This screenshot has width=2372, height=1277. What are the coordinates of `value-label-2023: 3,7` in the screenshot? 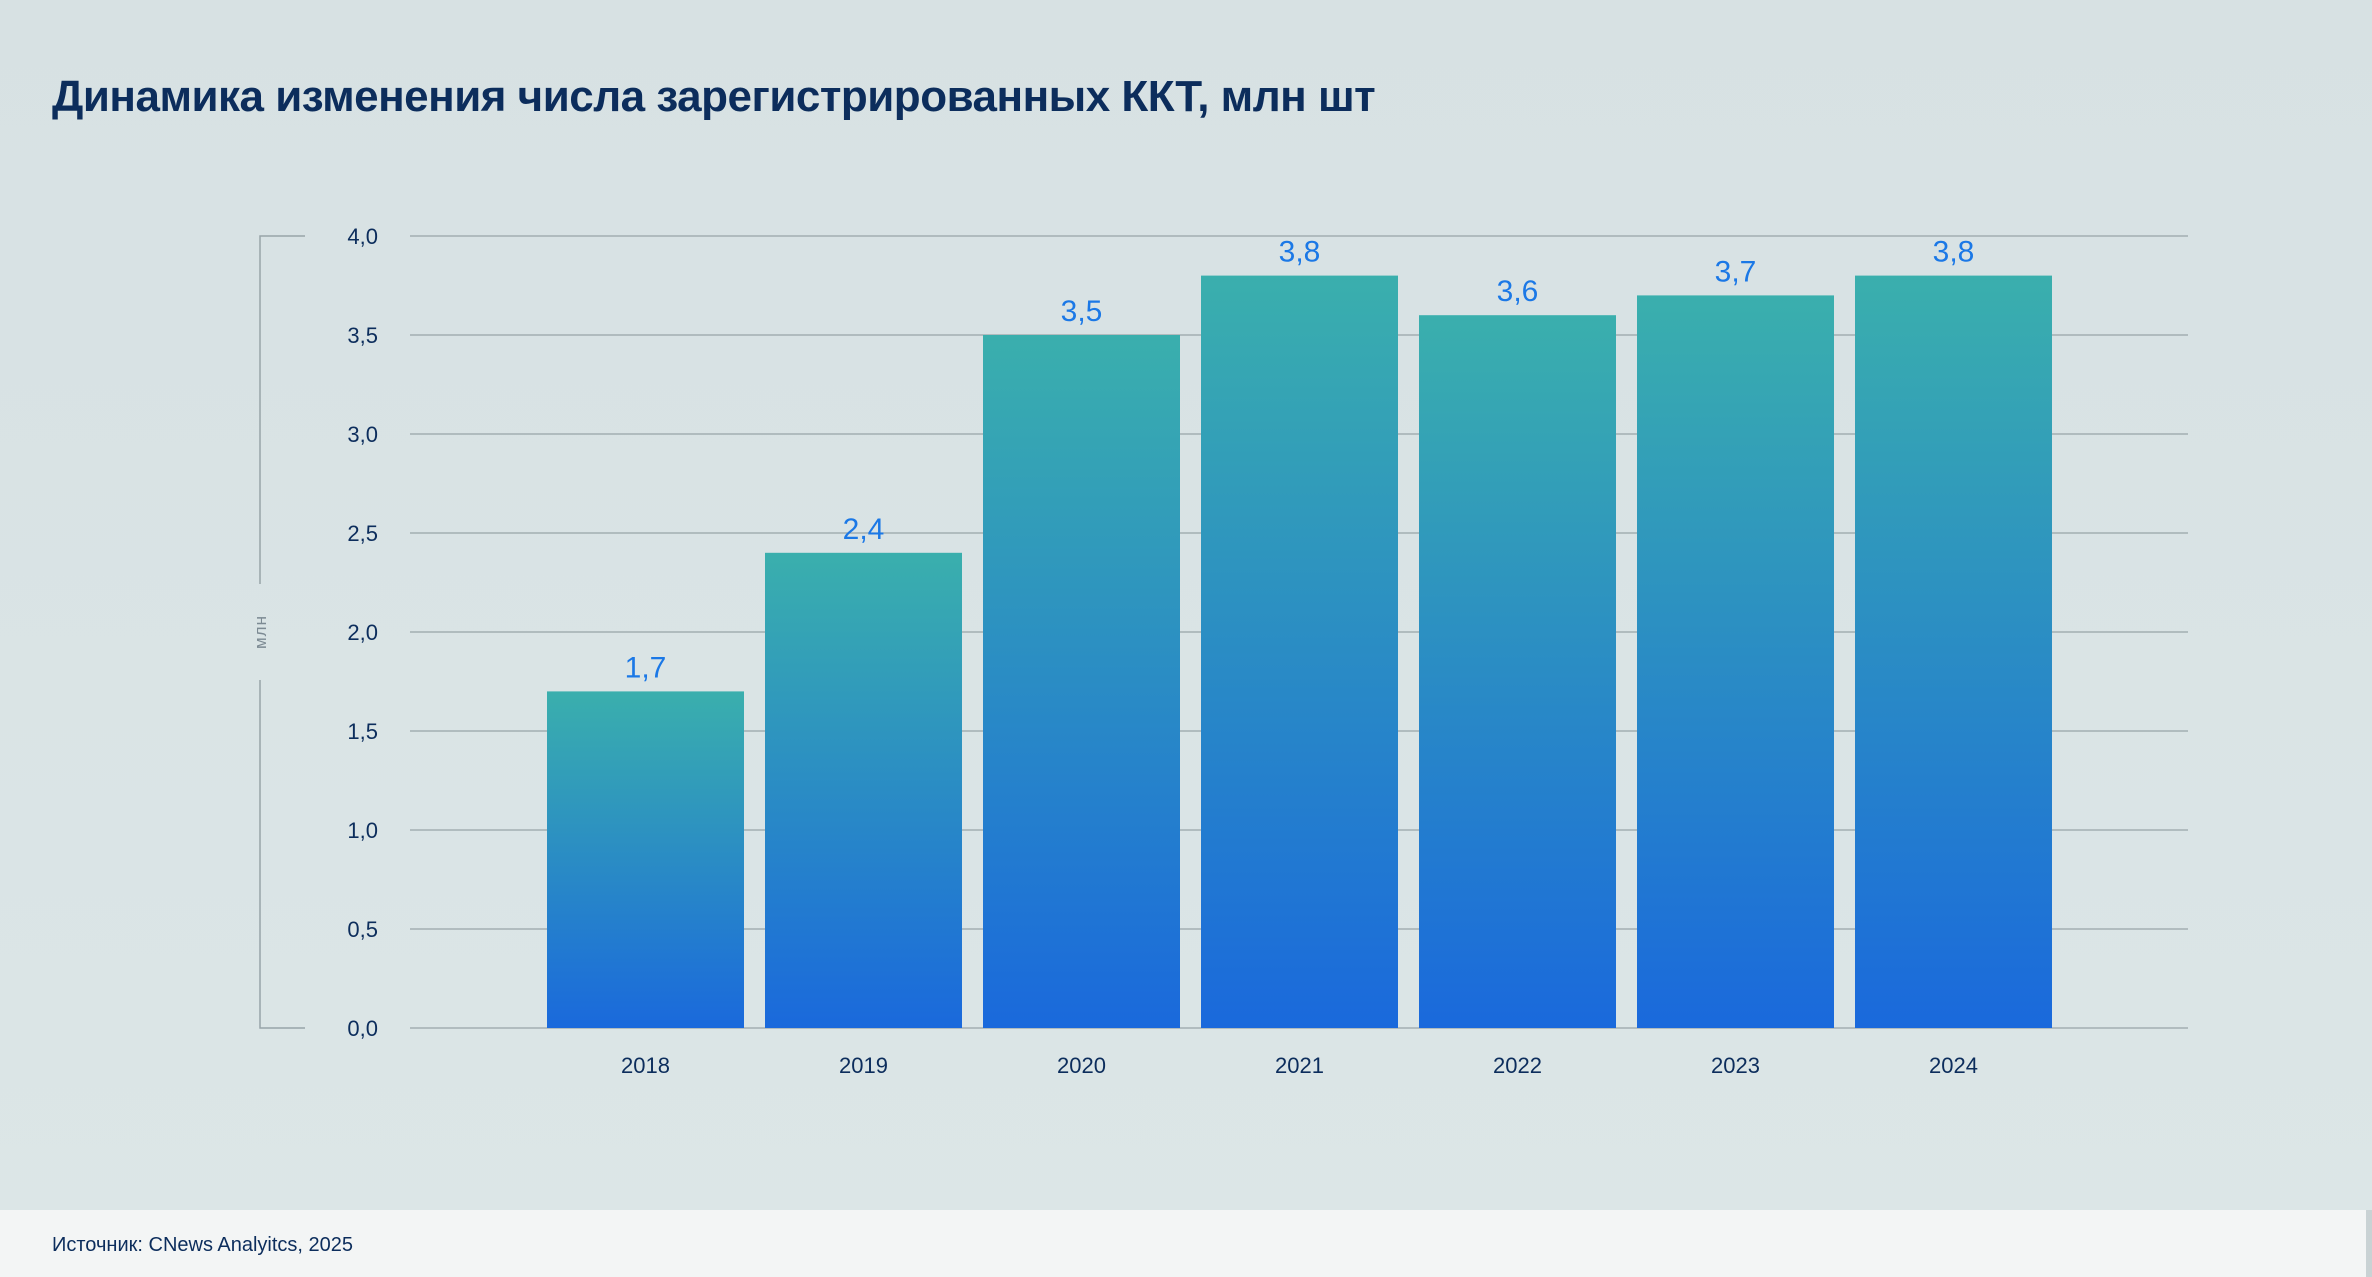 It's located at (1736, 271).